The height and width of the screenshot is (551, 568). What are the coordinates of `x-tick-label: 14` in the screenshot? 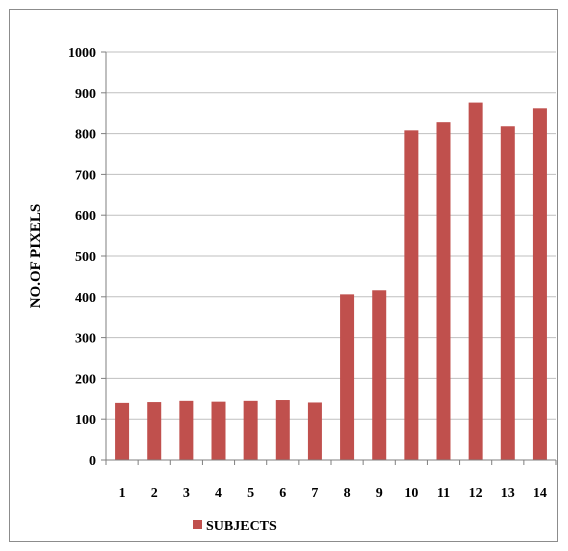 It's located at (540, 493).